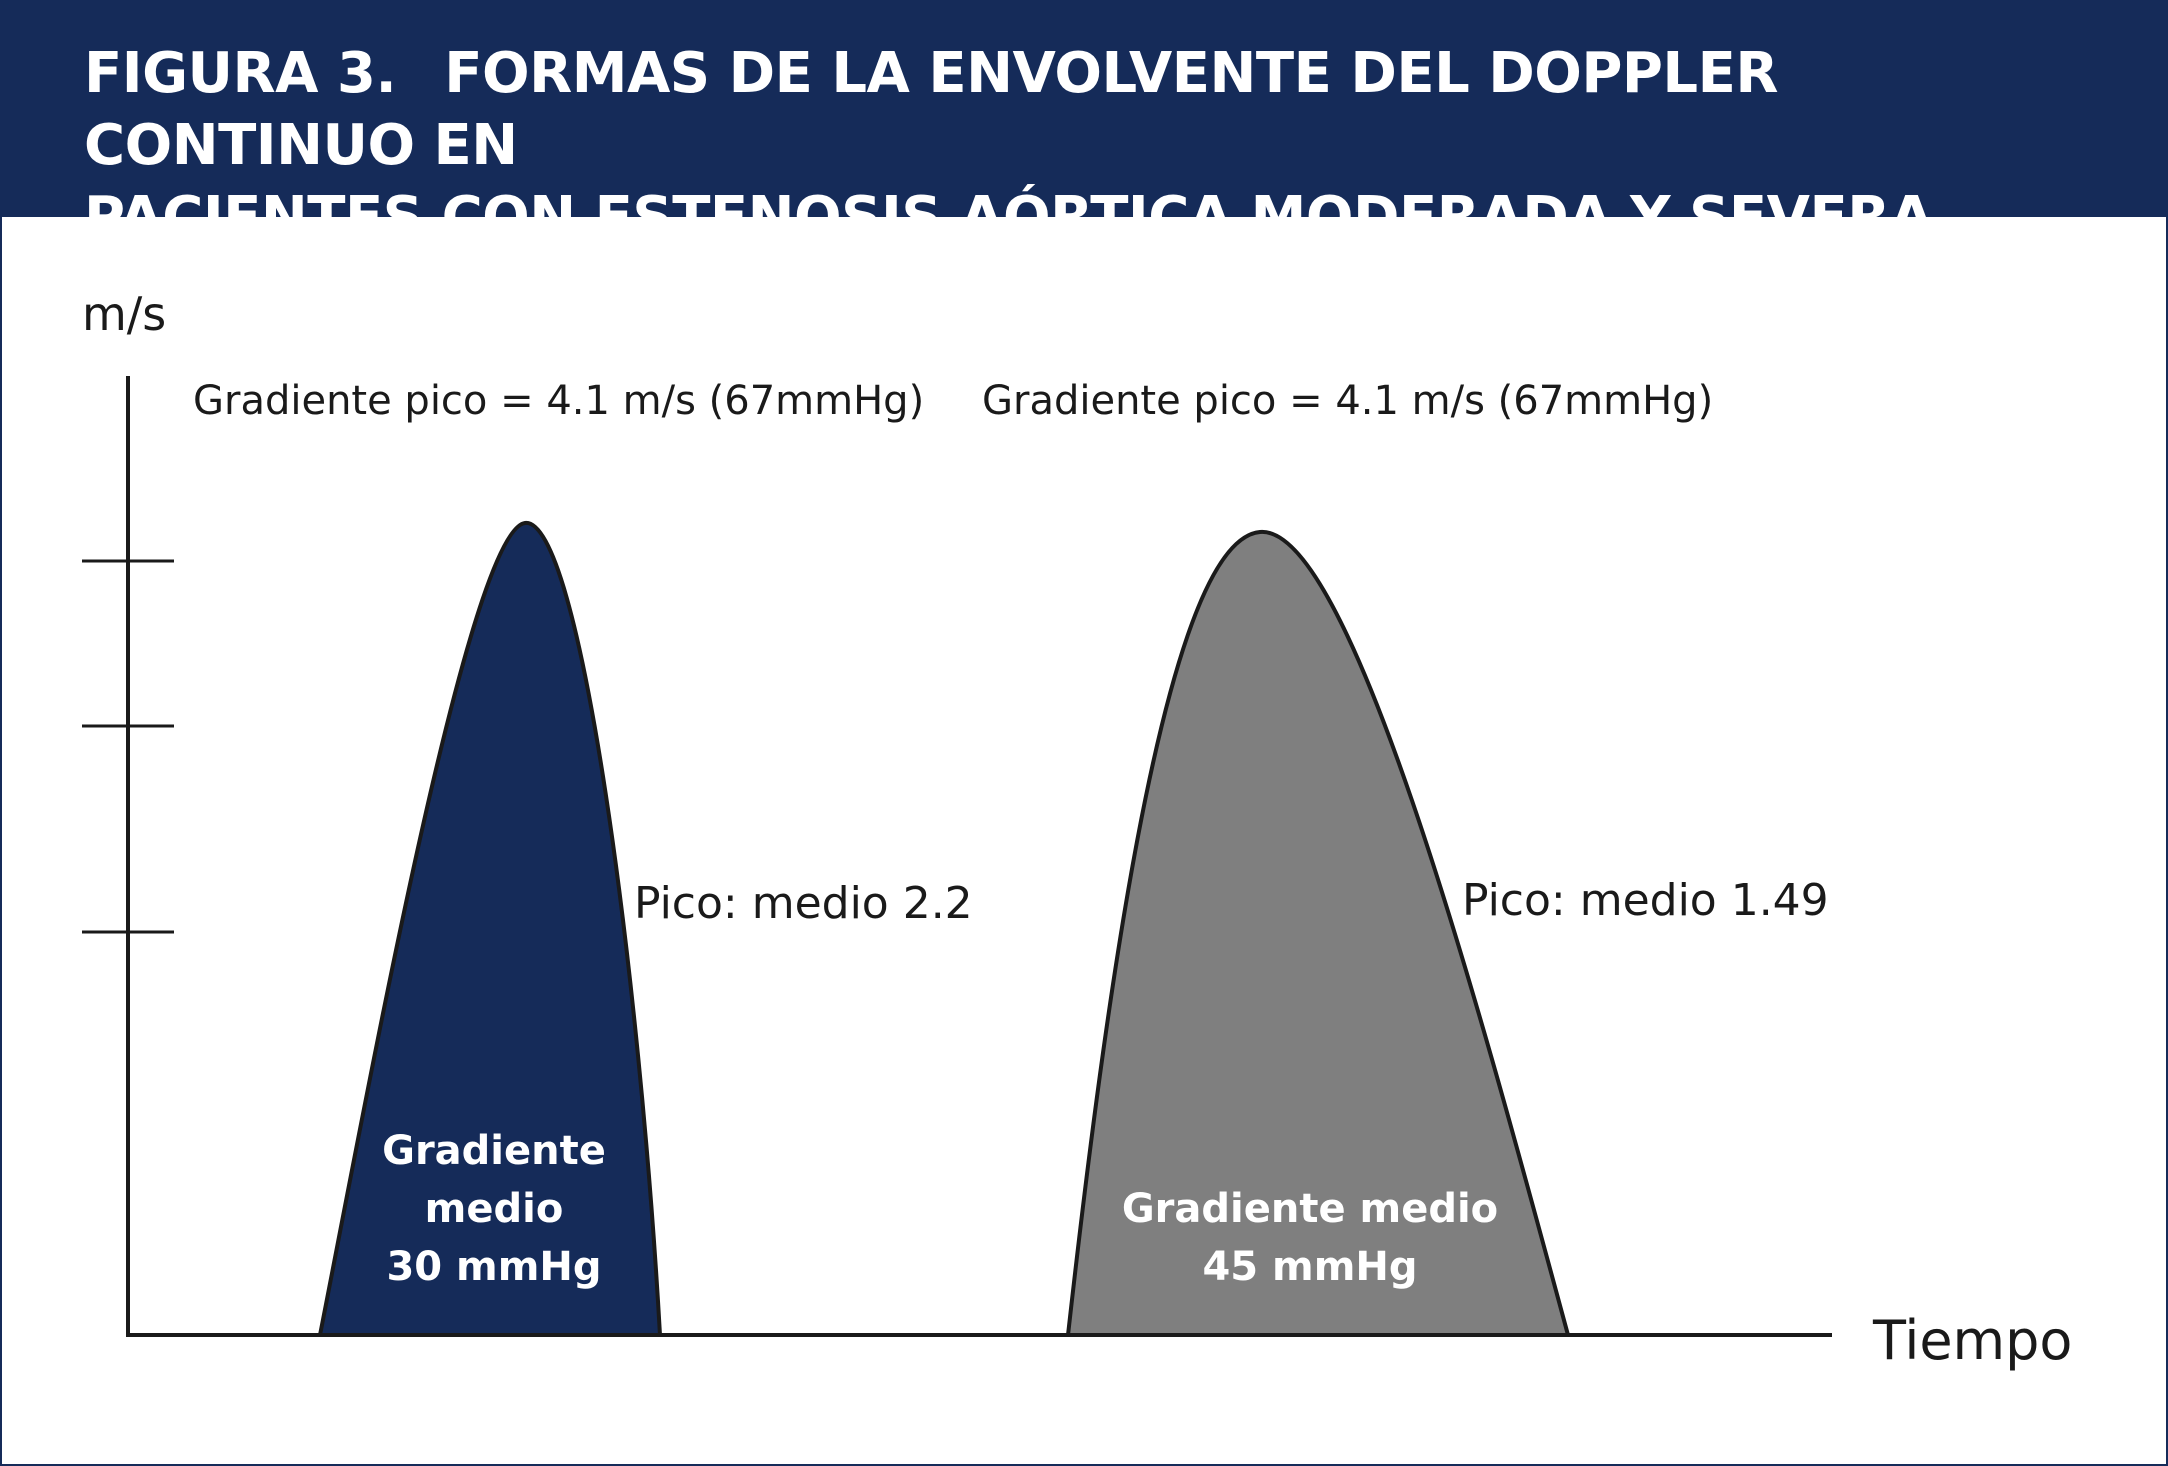 The width and height of the screenshot is (2168, 1466). What do you see at coordinates (803, 903) in the screenshot?
I see `peak-mean-ratio-label-1: Pico: medio 2.2` at bounding box center [803, 903].